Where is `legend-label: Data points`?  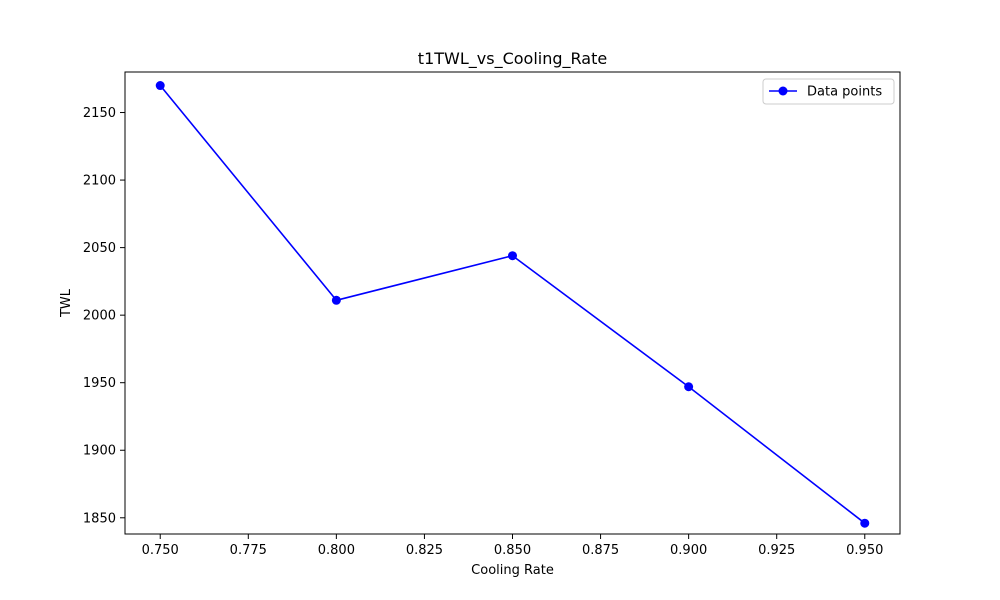 legend-label: Data points is located at coordinates (844, 92).